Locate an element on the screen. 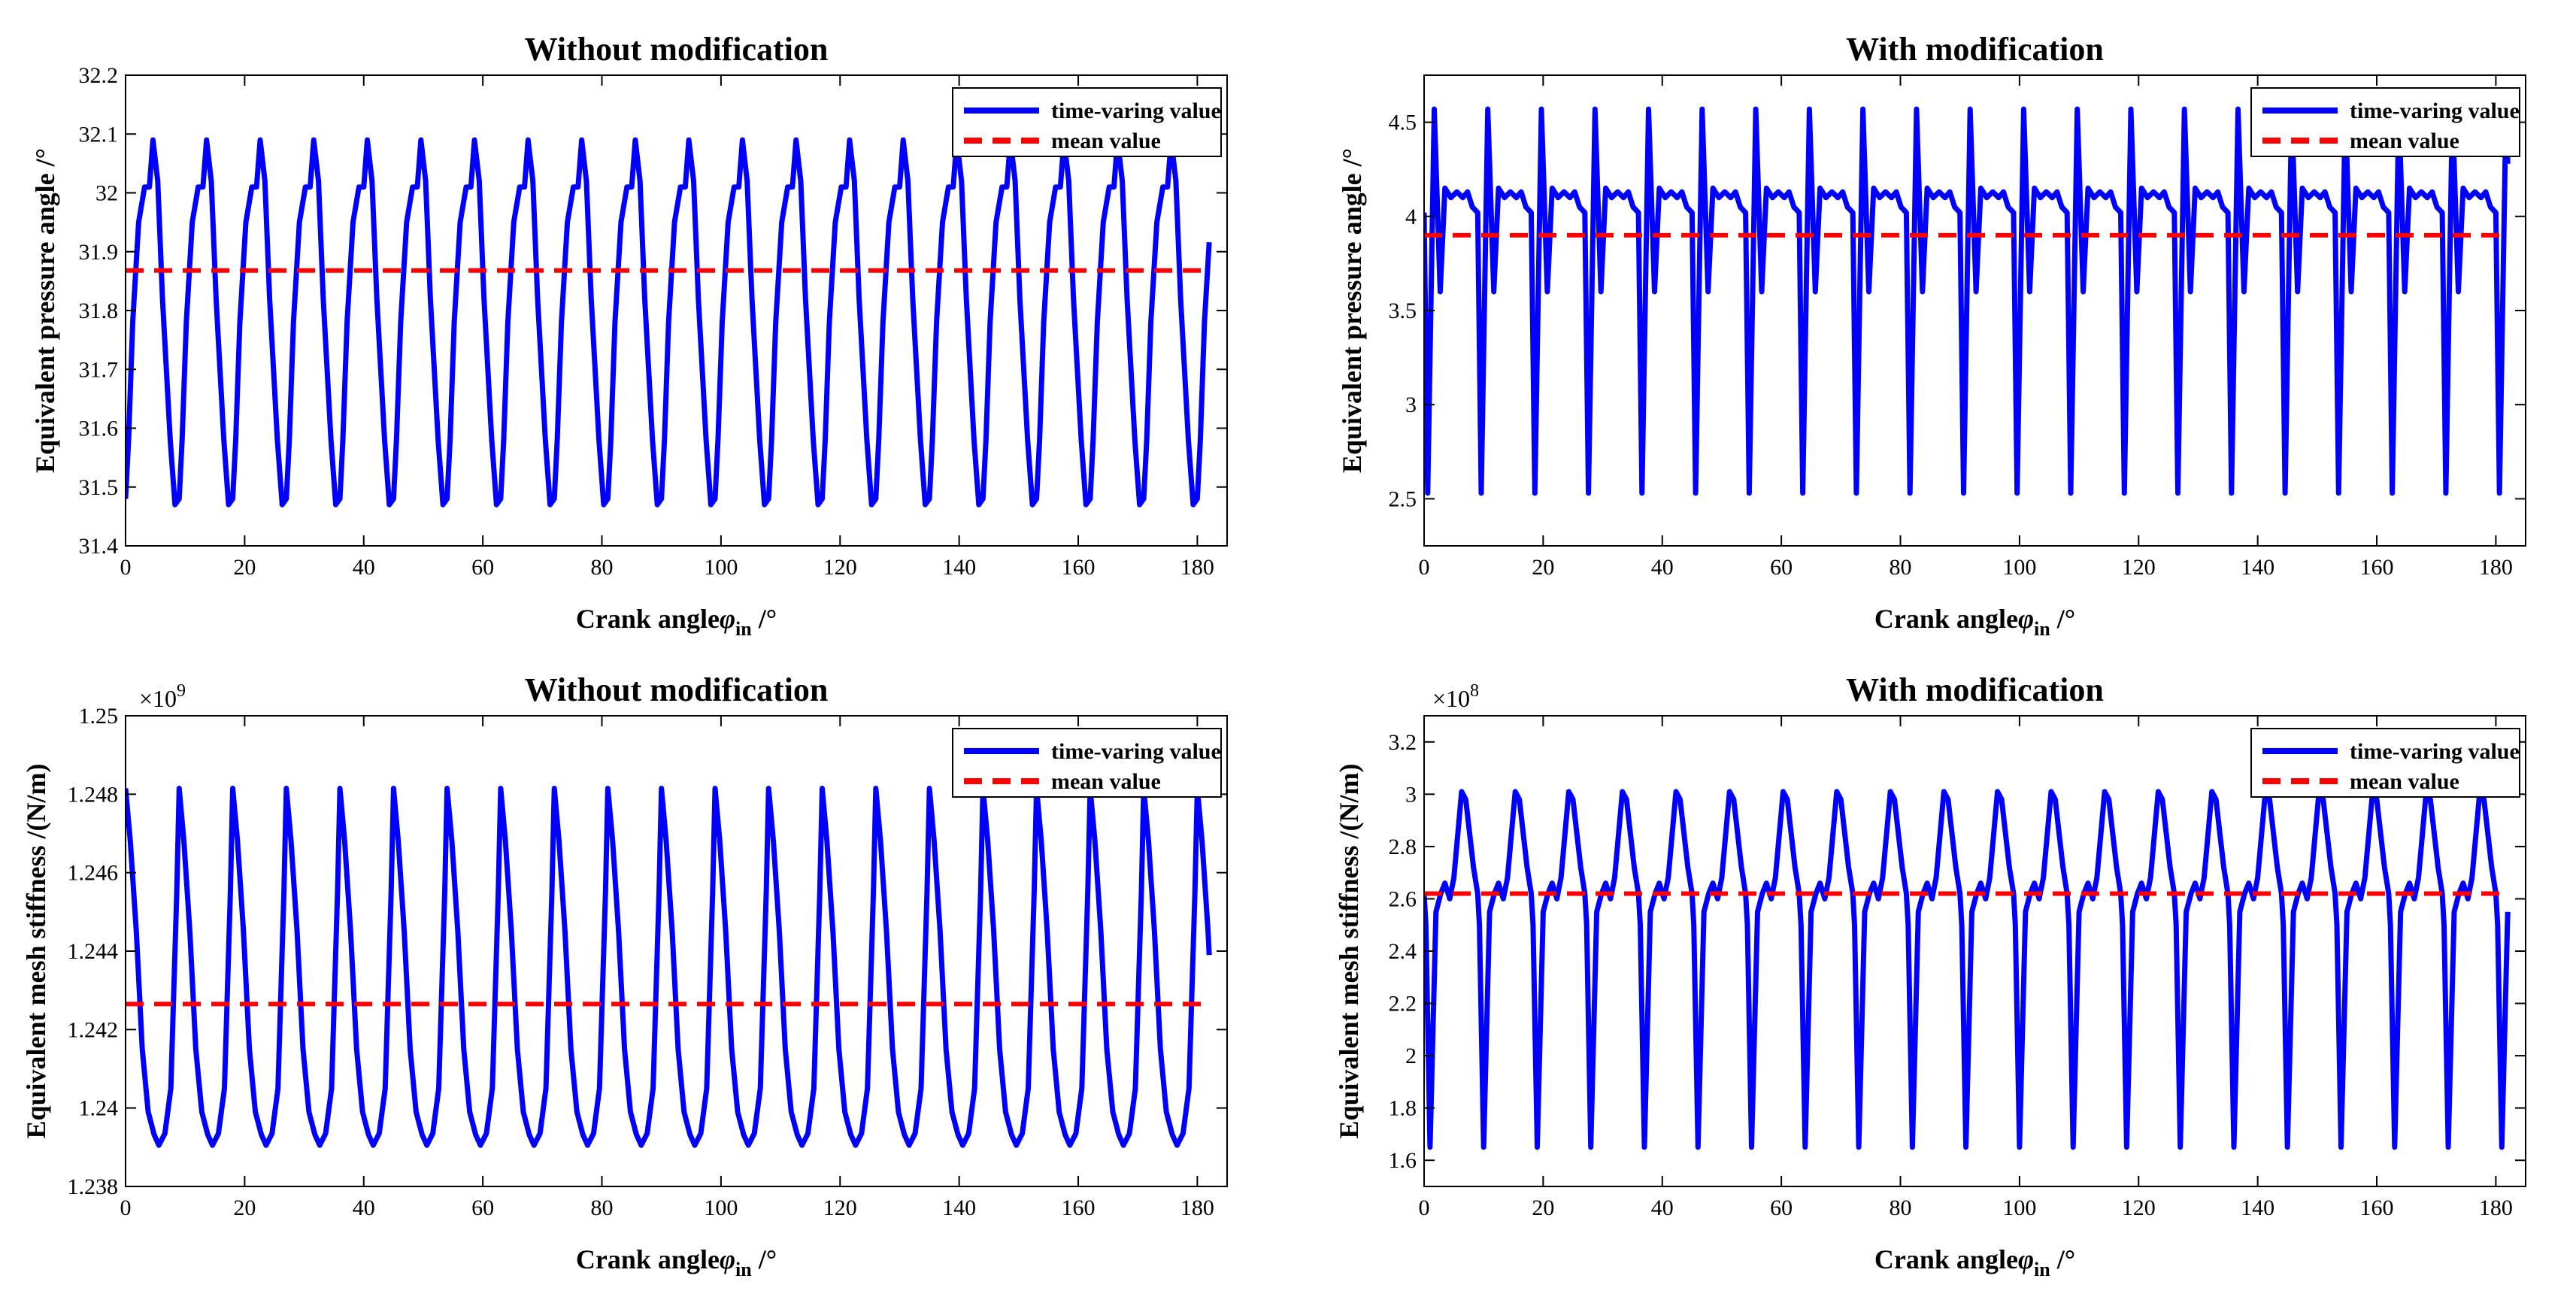 Image resolution: width=2576 pixels, height=1306 pixels. y-tick-label: 2.5 is located at coordinates (1403, 498).